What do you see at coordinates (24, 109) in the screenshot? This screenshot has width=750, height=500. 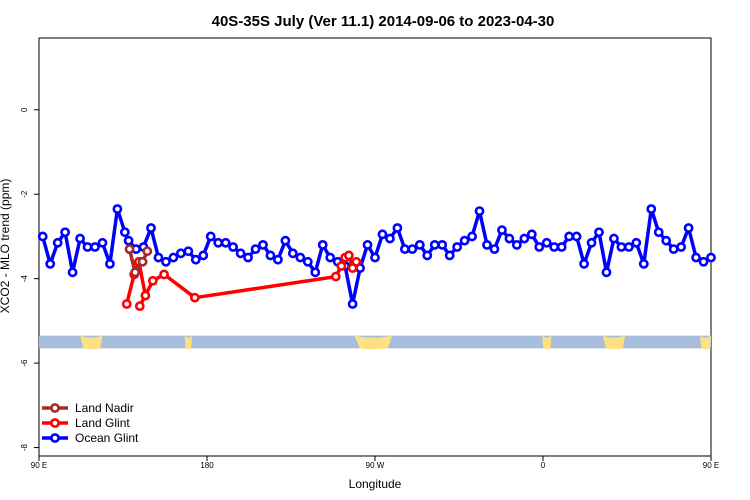 I see `y-tick-label: 0` at bounding box center [24, 109].